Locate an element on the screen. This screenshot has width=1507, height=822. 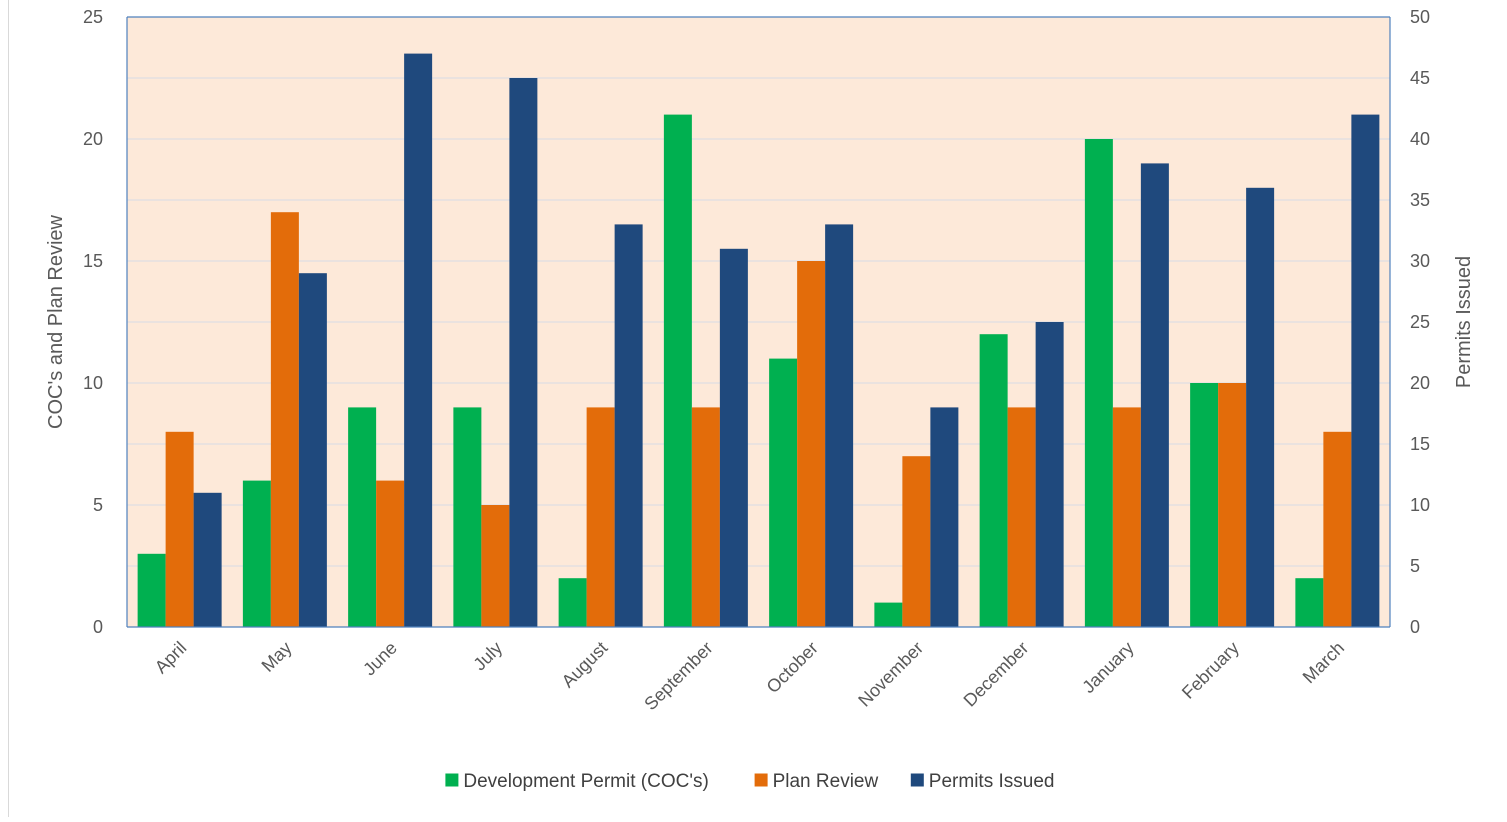
x-tick-label: November is located at coordinates (890, 674).